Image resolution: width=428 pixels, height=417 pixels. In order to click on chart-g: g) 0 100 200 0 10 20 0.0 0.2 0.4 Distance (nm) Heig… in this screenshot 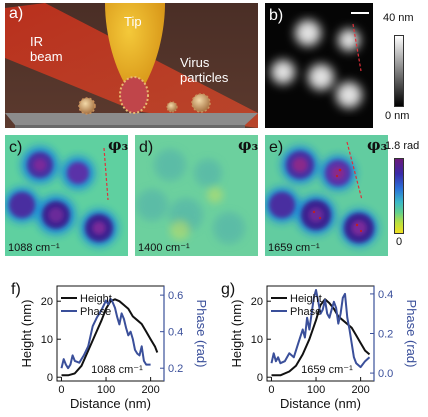, I will do `click(320, 346)`.